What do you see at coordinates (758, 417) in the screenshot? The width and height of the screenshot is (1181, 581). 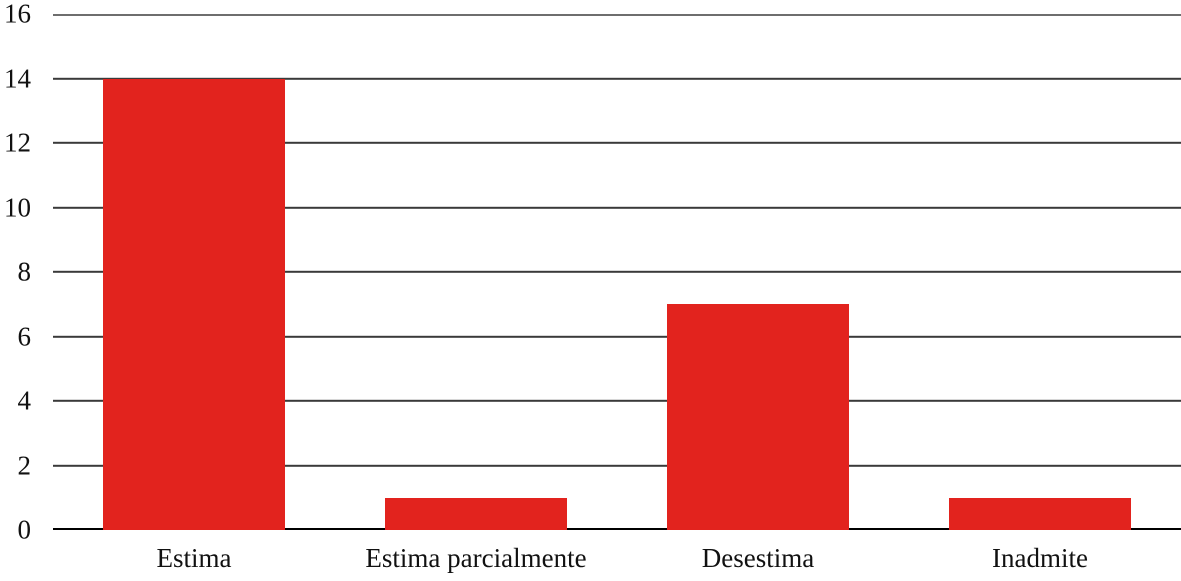 I see `bar-desestima` at bounding box center [758, 417].